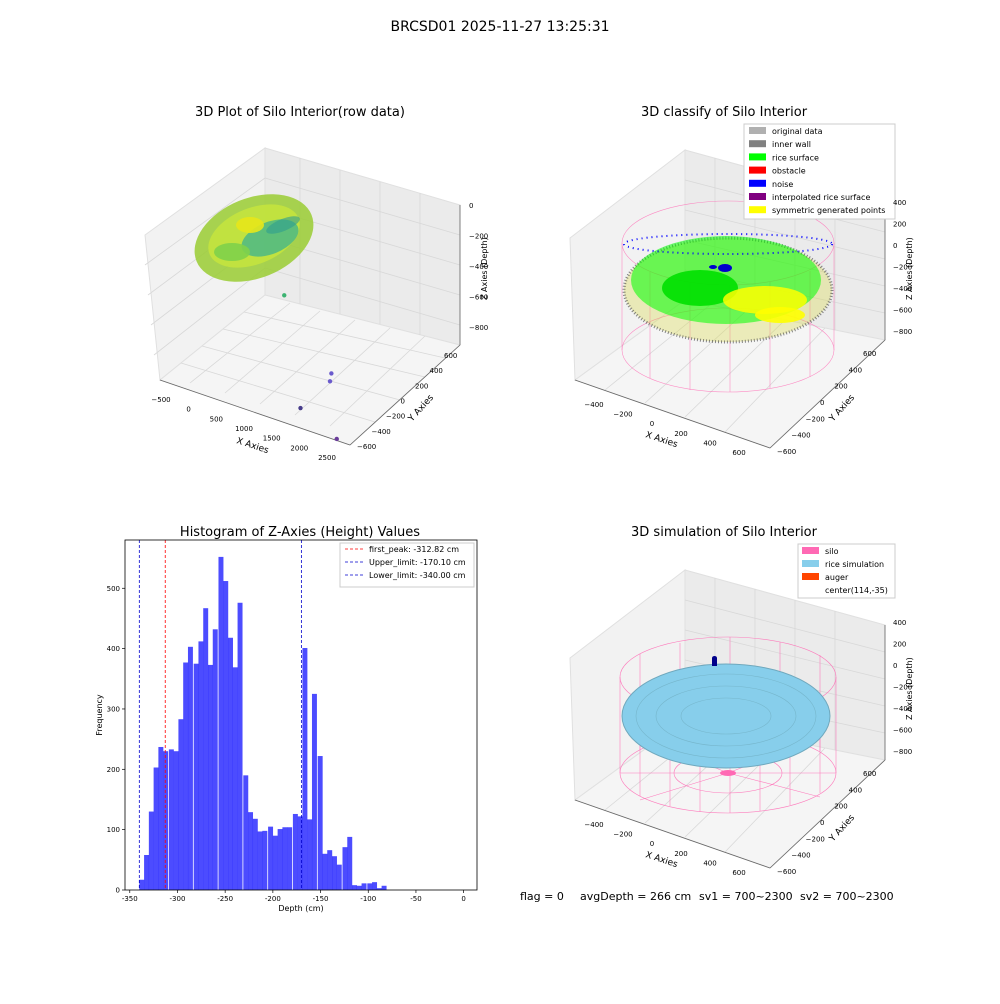 Image resolution: width=1000 pixels, height=1004 pixels. Describe the element at coordinates (746, 896) in the screenshot. I see `status-sv1: sv1 = 700~2300` at that location.